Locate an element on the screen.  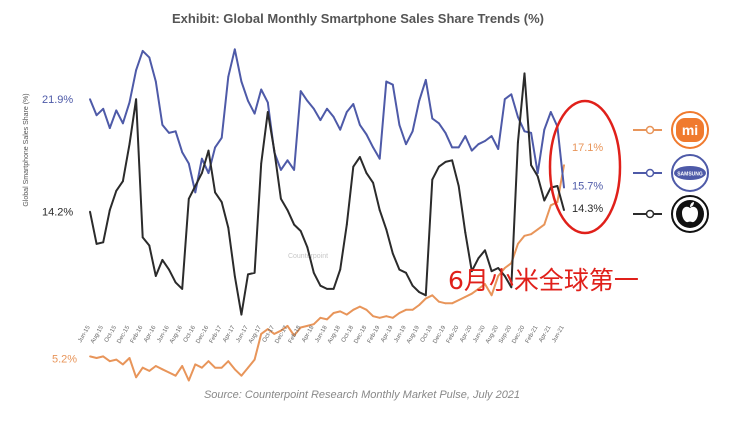
x-tick-label: Feb-16 is located at coordinates (137, 334).